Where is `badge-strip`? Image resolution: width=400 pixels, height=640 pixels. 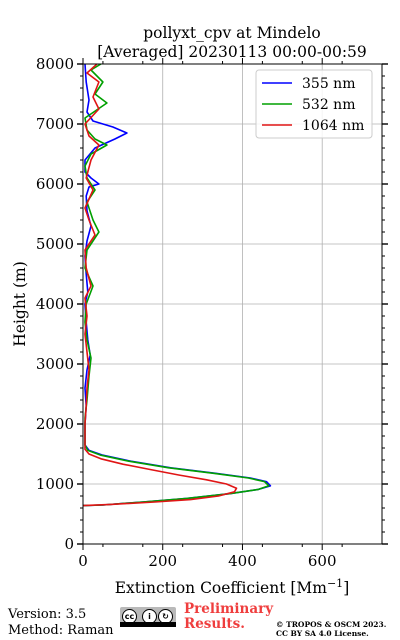
badge-strip is located at coordinates (148, 624).